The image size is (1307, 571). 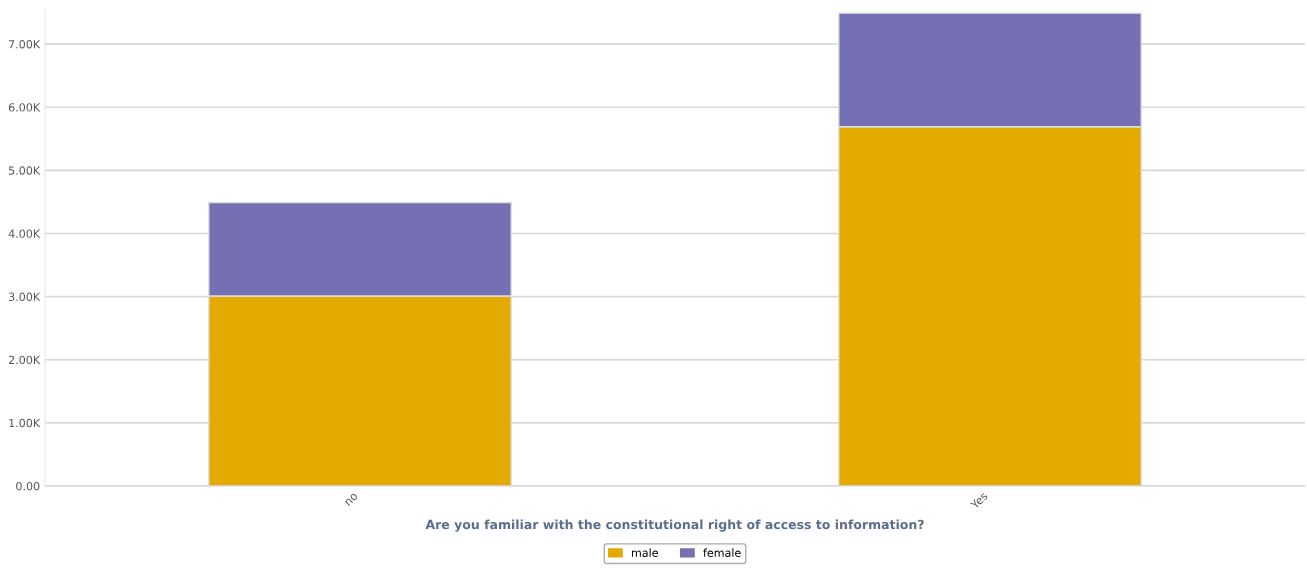 I want to click on y-tick-label: 1.00K, so click(x=25, y=423).